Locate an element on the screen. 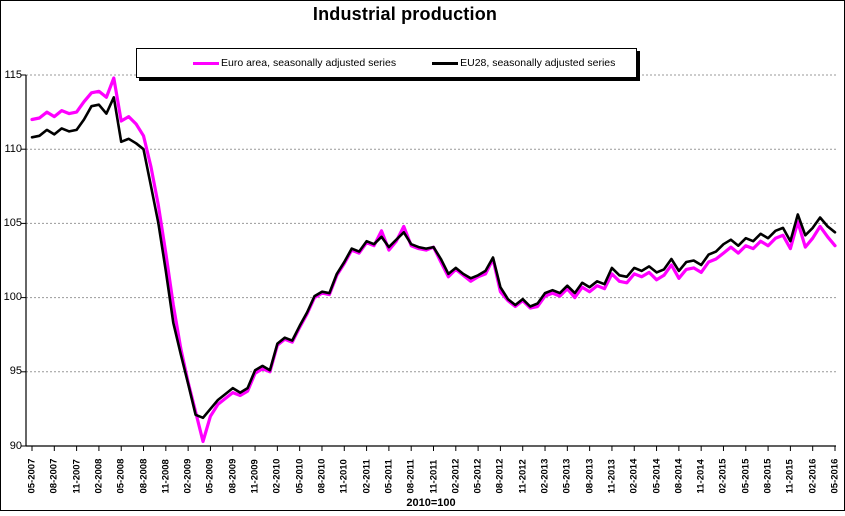  y-axis-label-115: 115 is located at coordinates (13, 74).